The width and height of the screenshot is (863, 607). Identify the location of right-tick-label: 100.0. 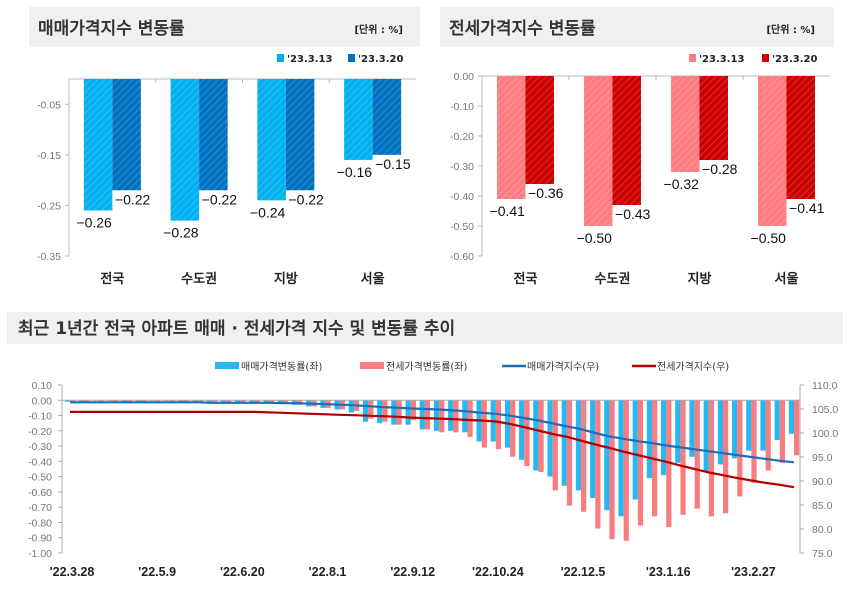
(825, 434).